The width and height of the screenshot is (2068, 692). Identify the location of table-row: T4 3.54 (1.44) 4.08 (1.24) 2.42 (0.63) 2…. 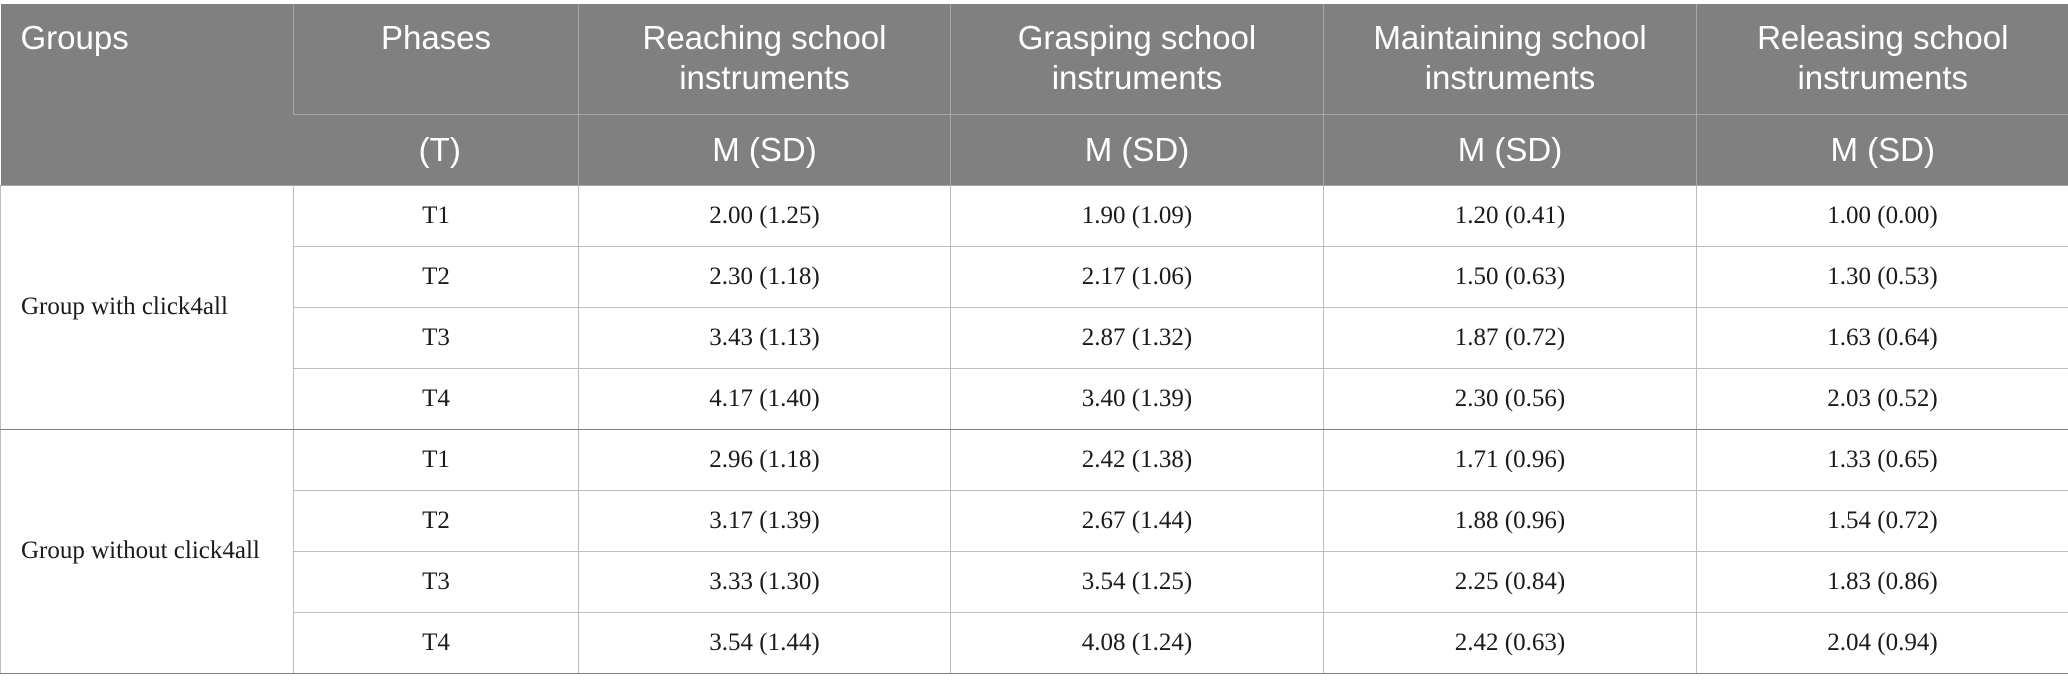
(1034, 643).